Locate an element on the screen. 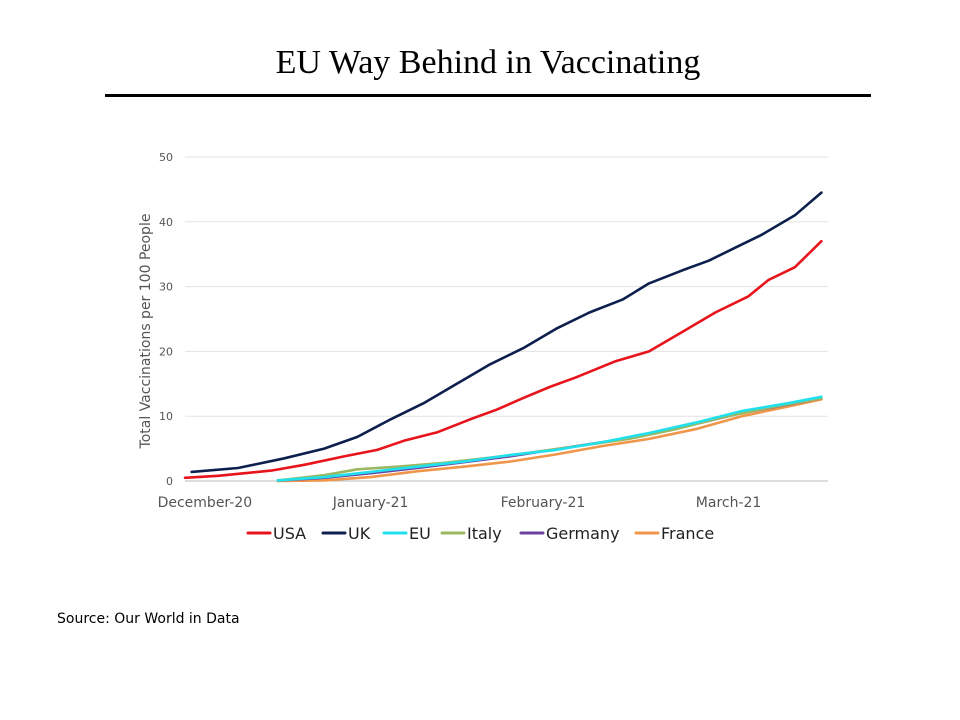  legend-label: Germany is located at coordinates (583, 533).